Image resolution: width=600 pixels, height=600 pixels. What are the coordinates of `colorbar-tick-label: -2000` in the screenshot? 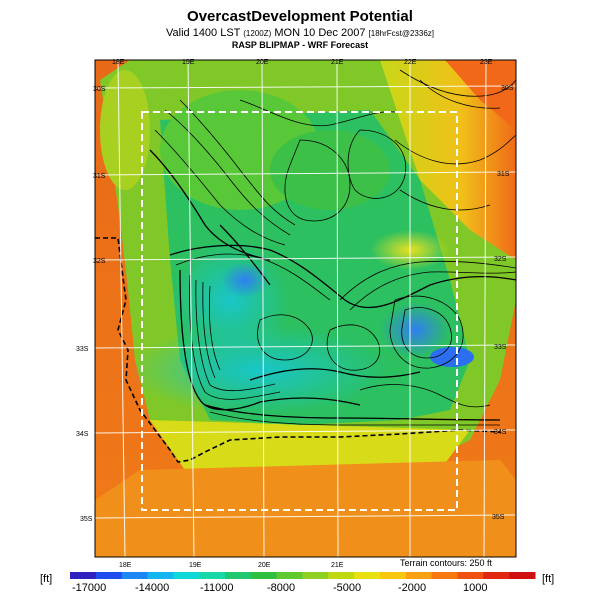 It's located at (412, 588).